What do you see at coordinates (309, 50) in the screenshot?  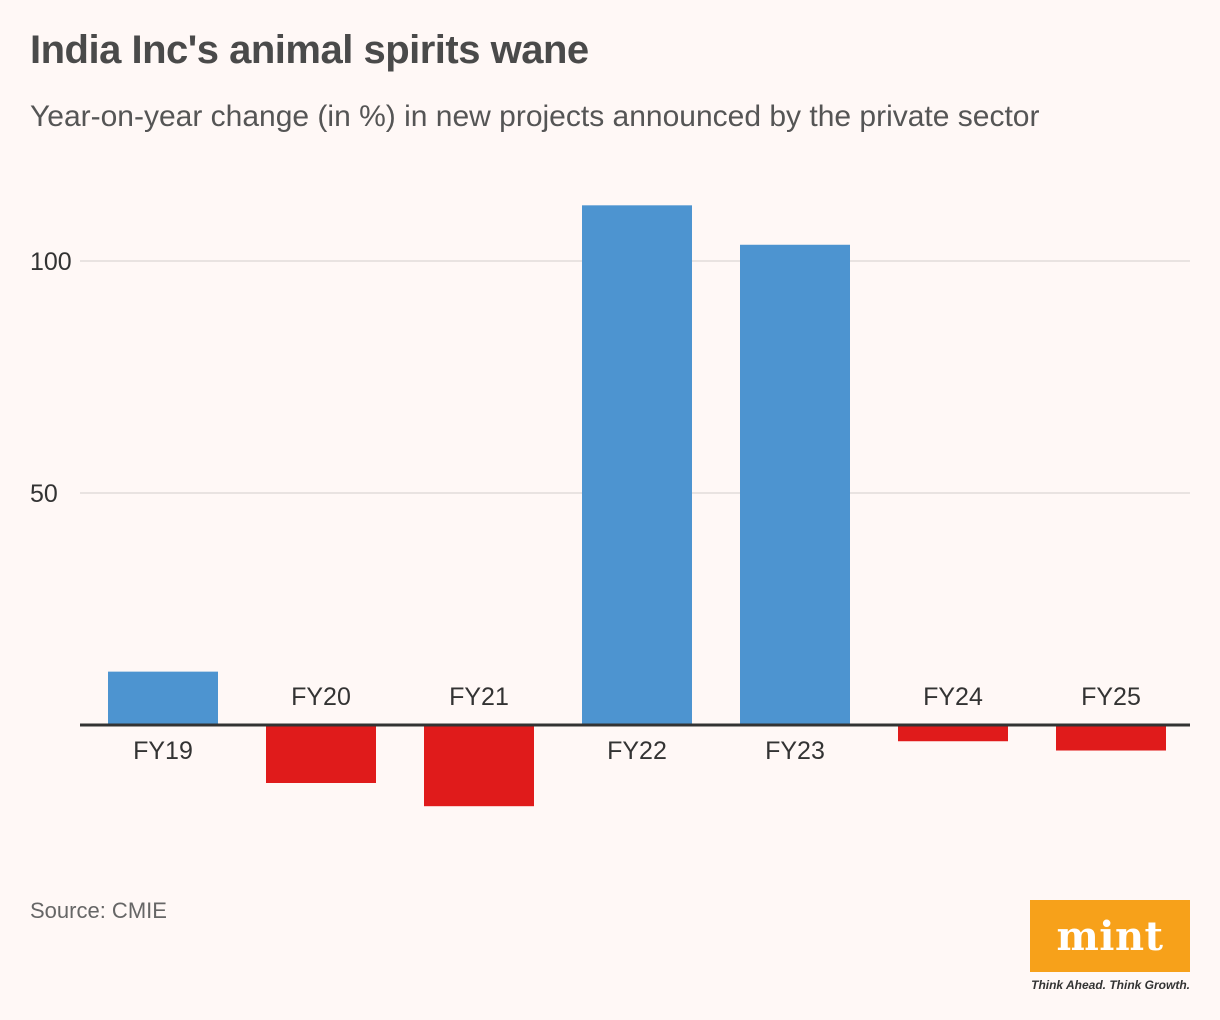 I see `chart-title: India Inc's animal spirits wane` at bounding box center [309, 50].